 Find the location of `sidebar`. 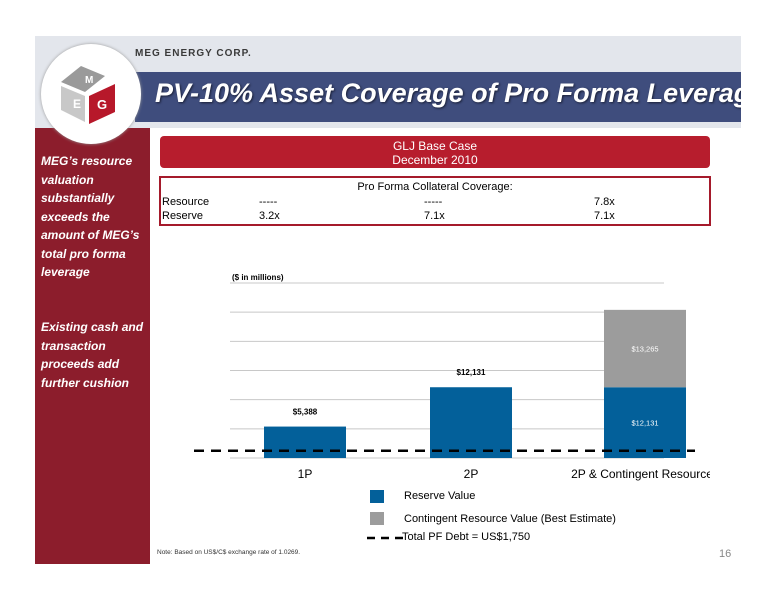

sidebar is located at coordinates (92, 346).